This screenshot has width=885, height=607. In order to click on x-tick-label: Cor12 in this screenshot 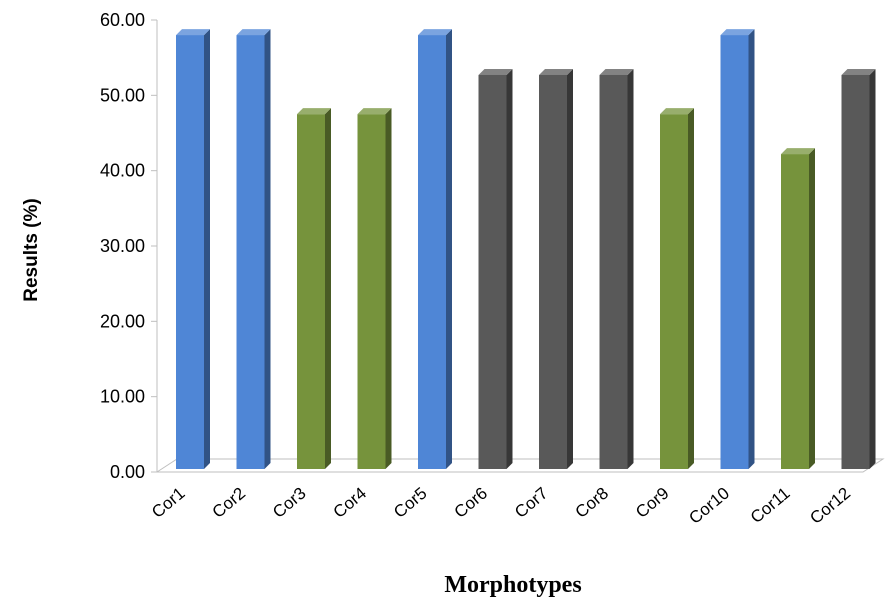, I will do `click(830, 506)`.